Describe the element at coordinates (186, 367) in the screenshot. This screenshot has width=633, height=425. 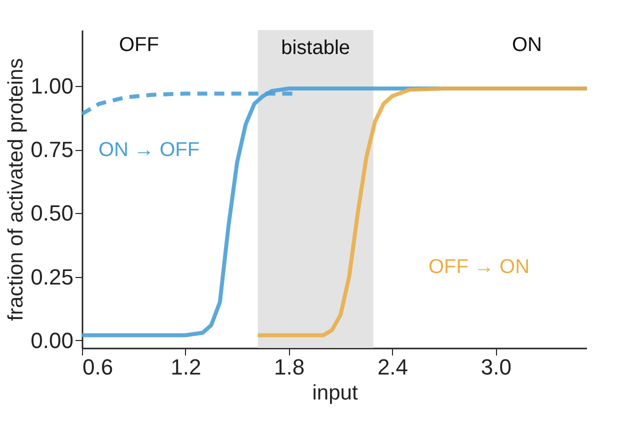
I see `x-tick-label: 1.2` at that location.